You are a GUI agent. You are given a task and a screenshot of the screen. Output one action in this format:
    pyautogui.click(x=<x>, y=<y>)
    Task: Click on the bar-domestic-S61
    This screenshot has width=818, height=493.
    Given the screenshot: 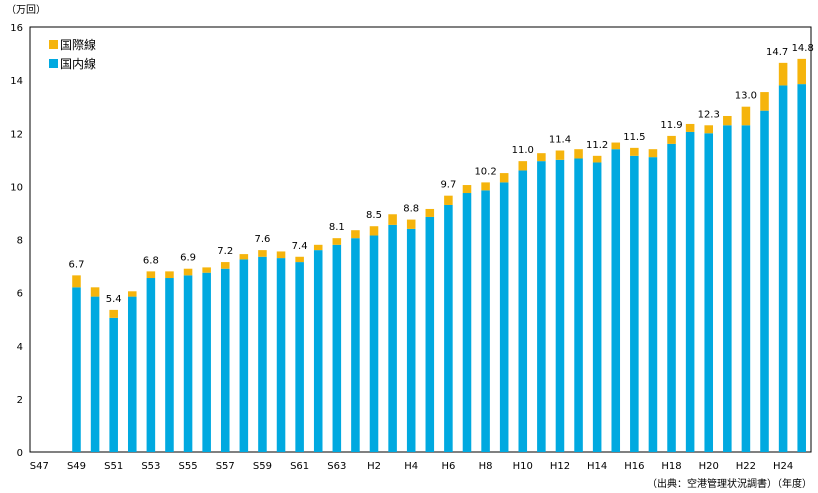 What is the action you would take?
    pyautogui.click(x=299, y=357)
    